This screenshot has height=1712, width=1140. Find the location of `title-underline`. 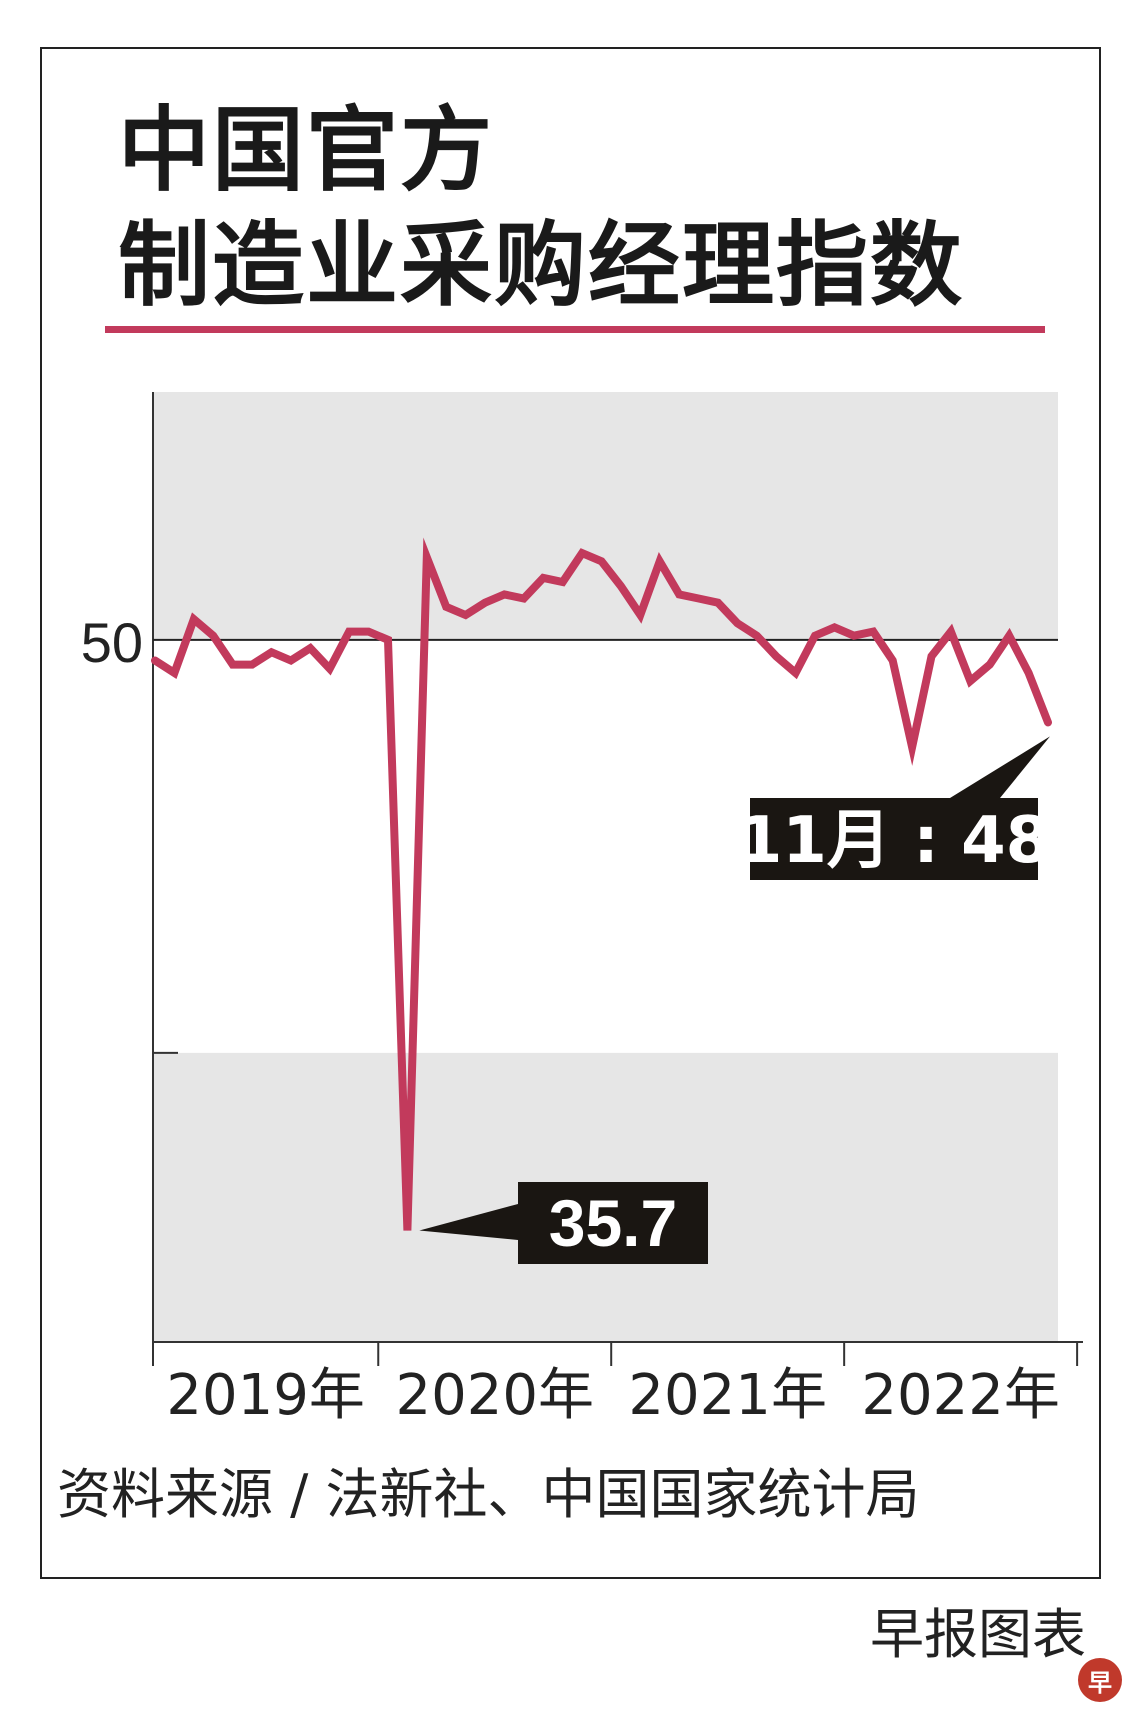

title-underline is located at coordinates (575, 329).